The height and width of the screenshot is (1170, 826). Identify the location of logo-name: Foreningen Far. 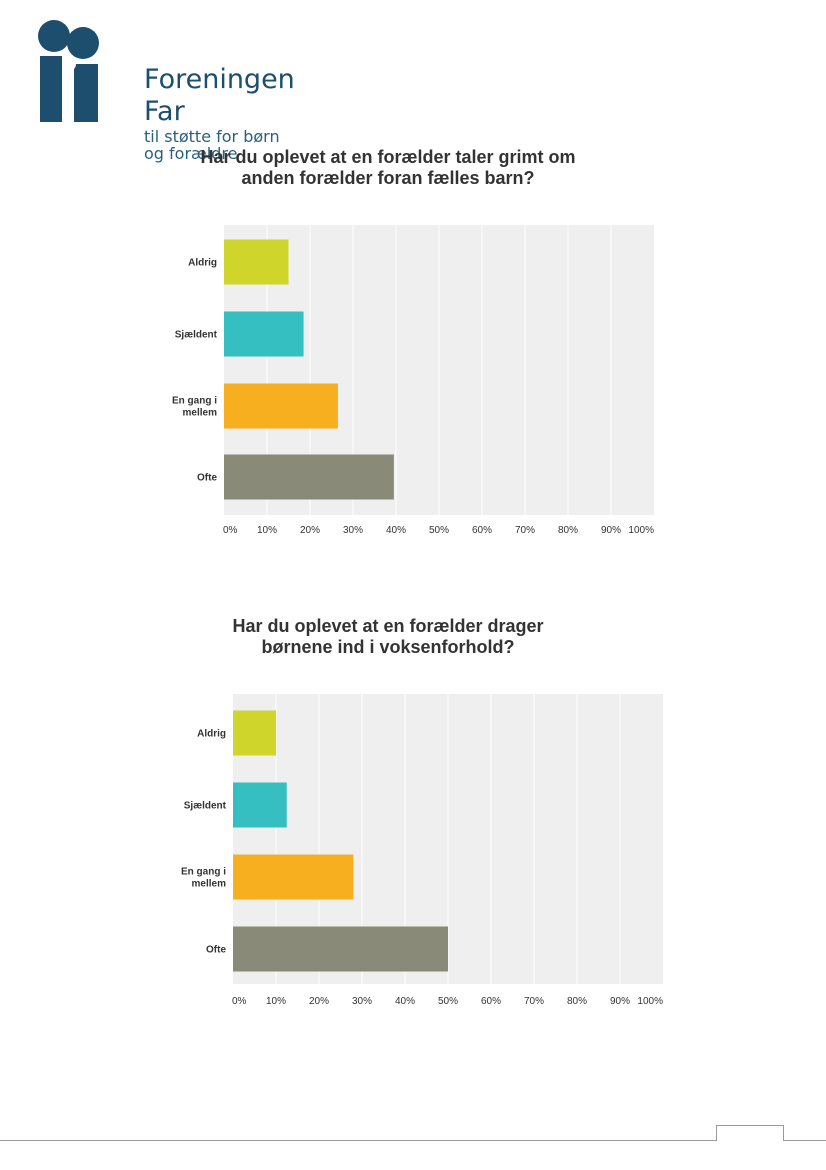
(219, 95).